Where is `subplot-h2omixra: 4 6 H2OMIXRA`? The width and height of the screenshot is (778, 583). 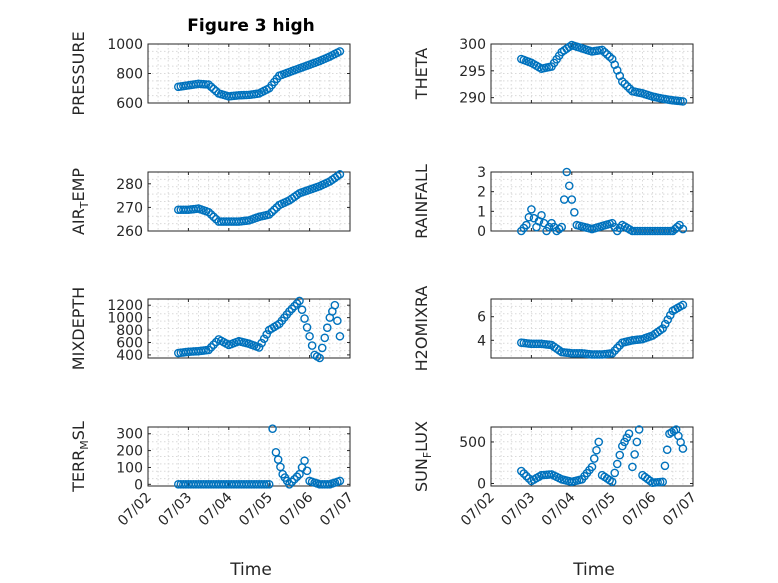 subplot-h2omixra: 4 6 H2OMIXRA is located at coordinates (553, 329).